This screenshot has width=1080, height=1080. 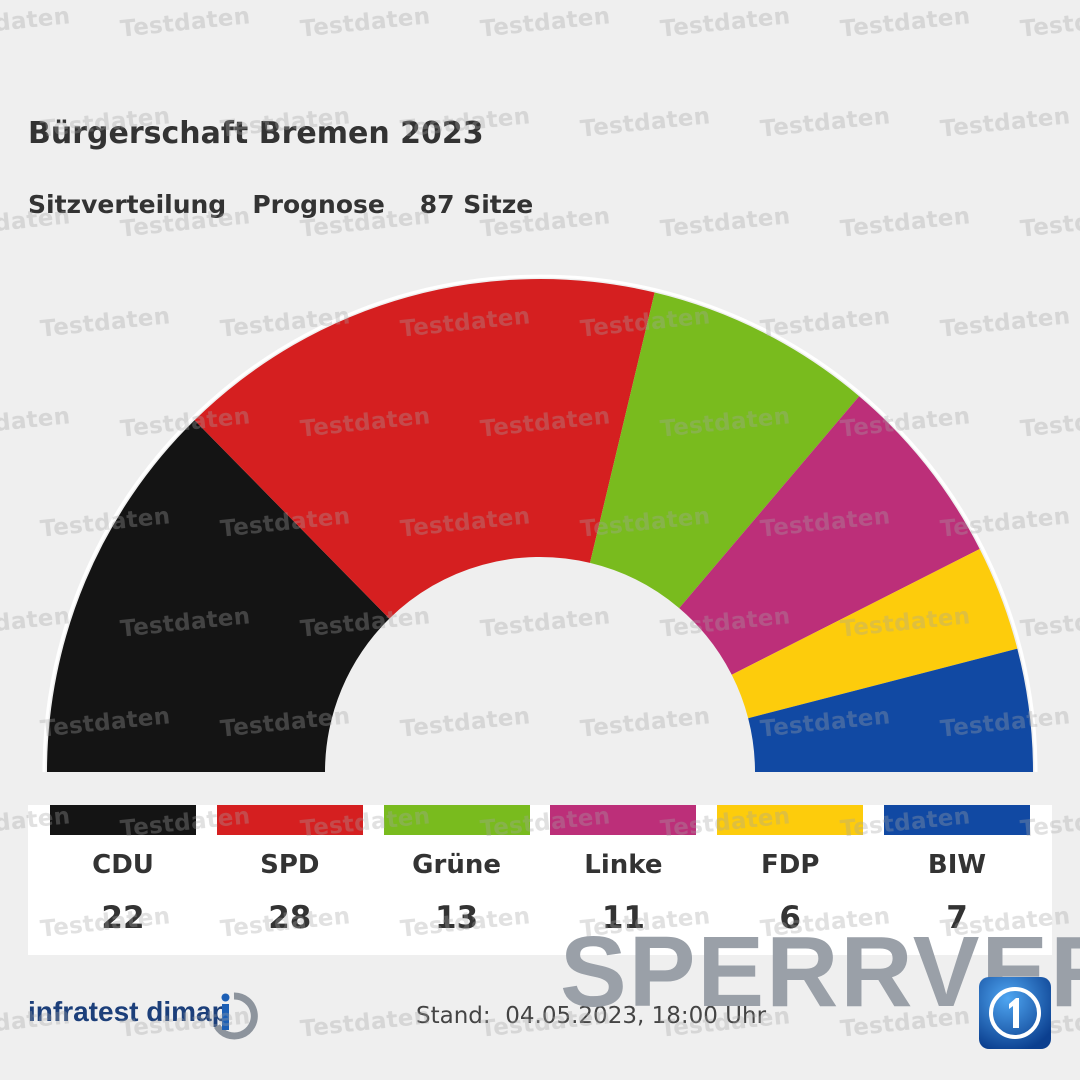 What do you see at coordinates (456, 865) in the screenshot?
I see `party-label: Grüne` at bounding box center [456, 865].